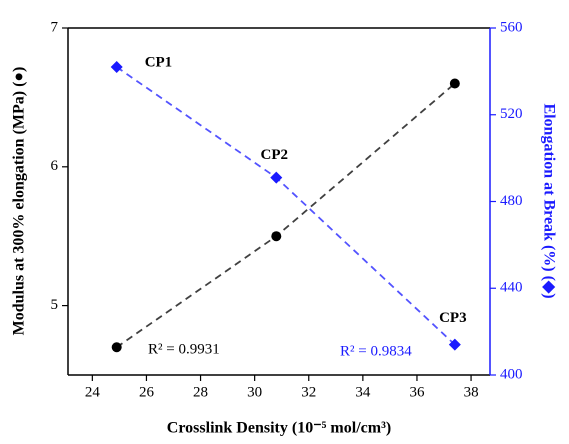 The width and height of the screenshot is (569, 444). Describe the element at coordinates (19, 201) in the screenshot. I see `y-axis-label: Modulus at 300% elongation (MPa) (●)` at that location.